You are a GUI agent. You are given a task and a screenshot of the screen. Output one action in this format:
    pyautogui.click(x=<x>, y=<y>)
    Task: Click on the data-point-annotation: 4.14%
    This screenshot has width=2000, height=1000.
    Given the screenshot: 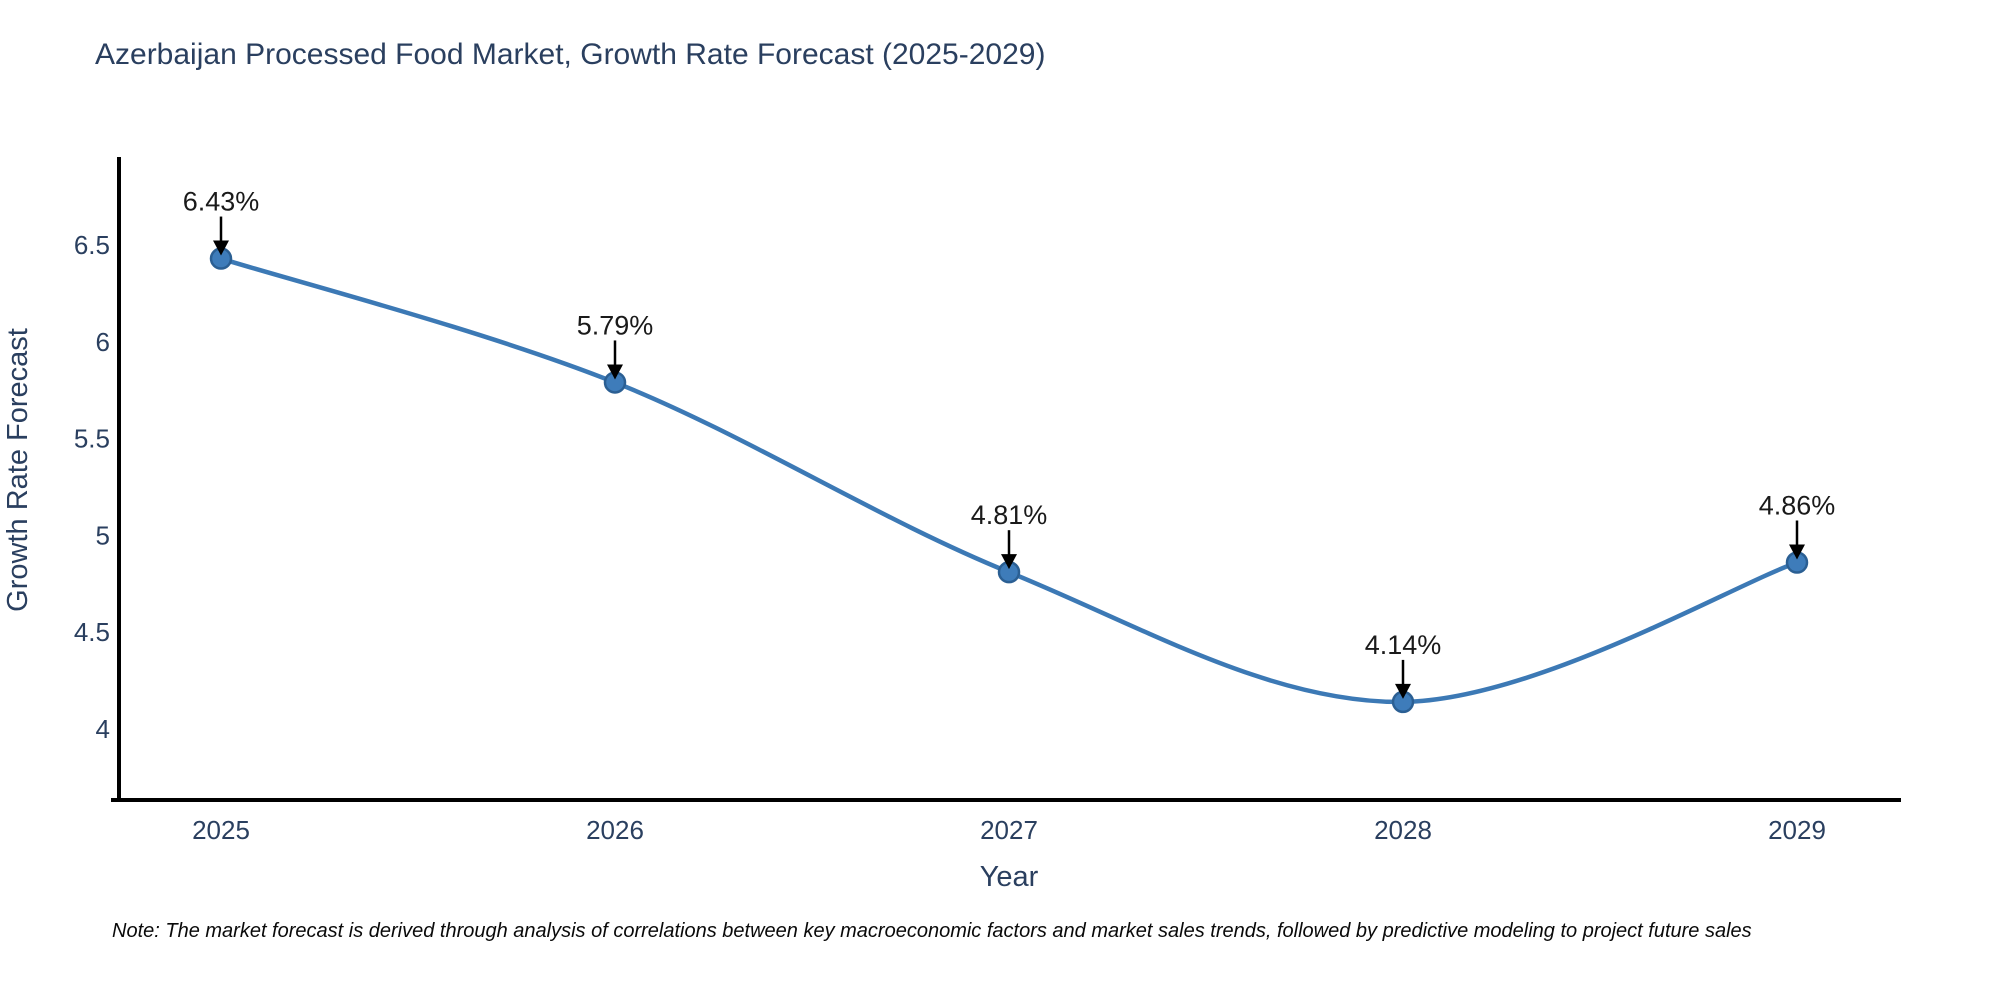 What is the action you would take?
    pyautogui.click(x=1403, y=664)
    